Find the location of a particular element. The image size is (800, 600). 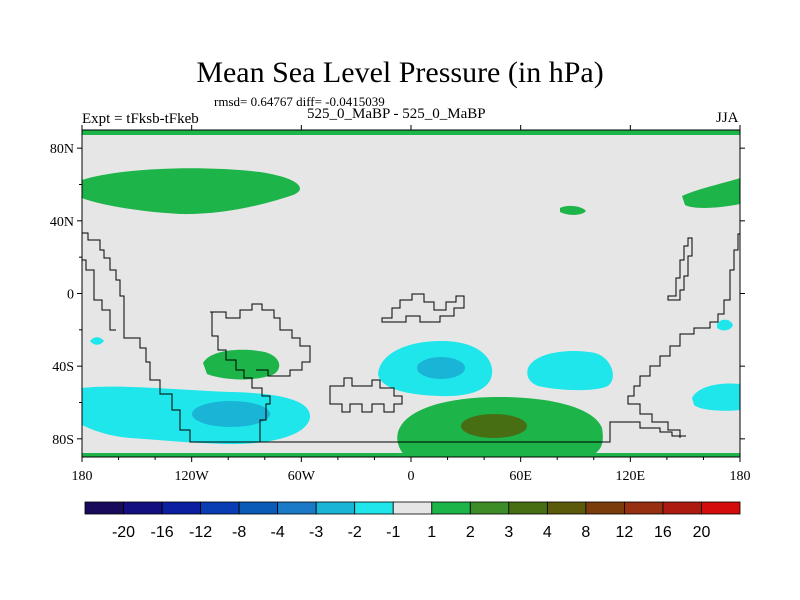

colorbar-label: -16 is located at coordinates (161, 532).